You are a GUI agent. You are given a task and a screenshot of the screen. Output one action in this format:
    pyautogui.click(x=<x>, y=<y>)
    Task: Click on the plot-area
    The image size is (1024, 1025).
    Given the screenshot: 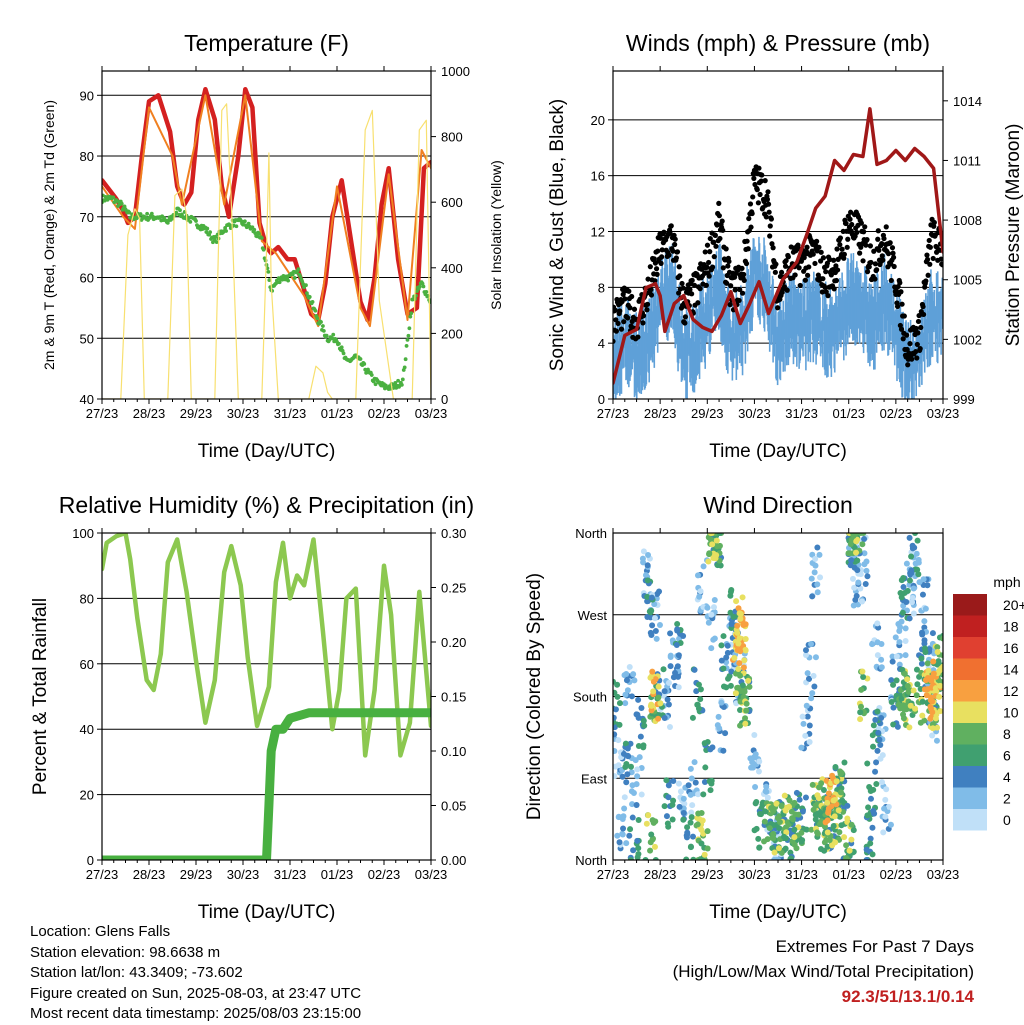 What is the action you would take?
    pyautogui.click(x=266, y=696)
    